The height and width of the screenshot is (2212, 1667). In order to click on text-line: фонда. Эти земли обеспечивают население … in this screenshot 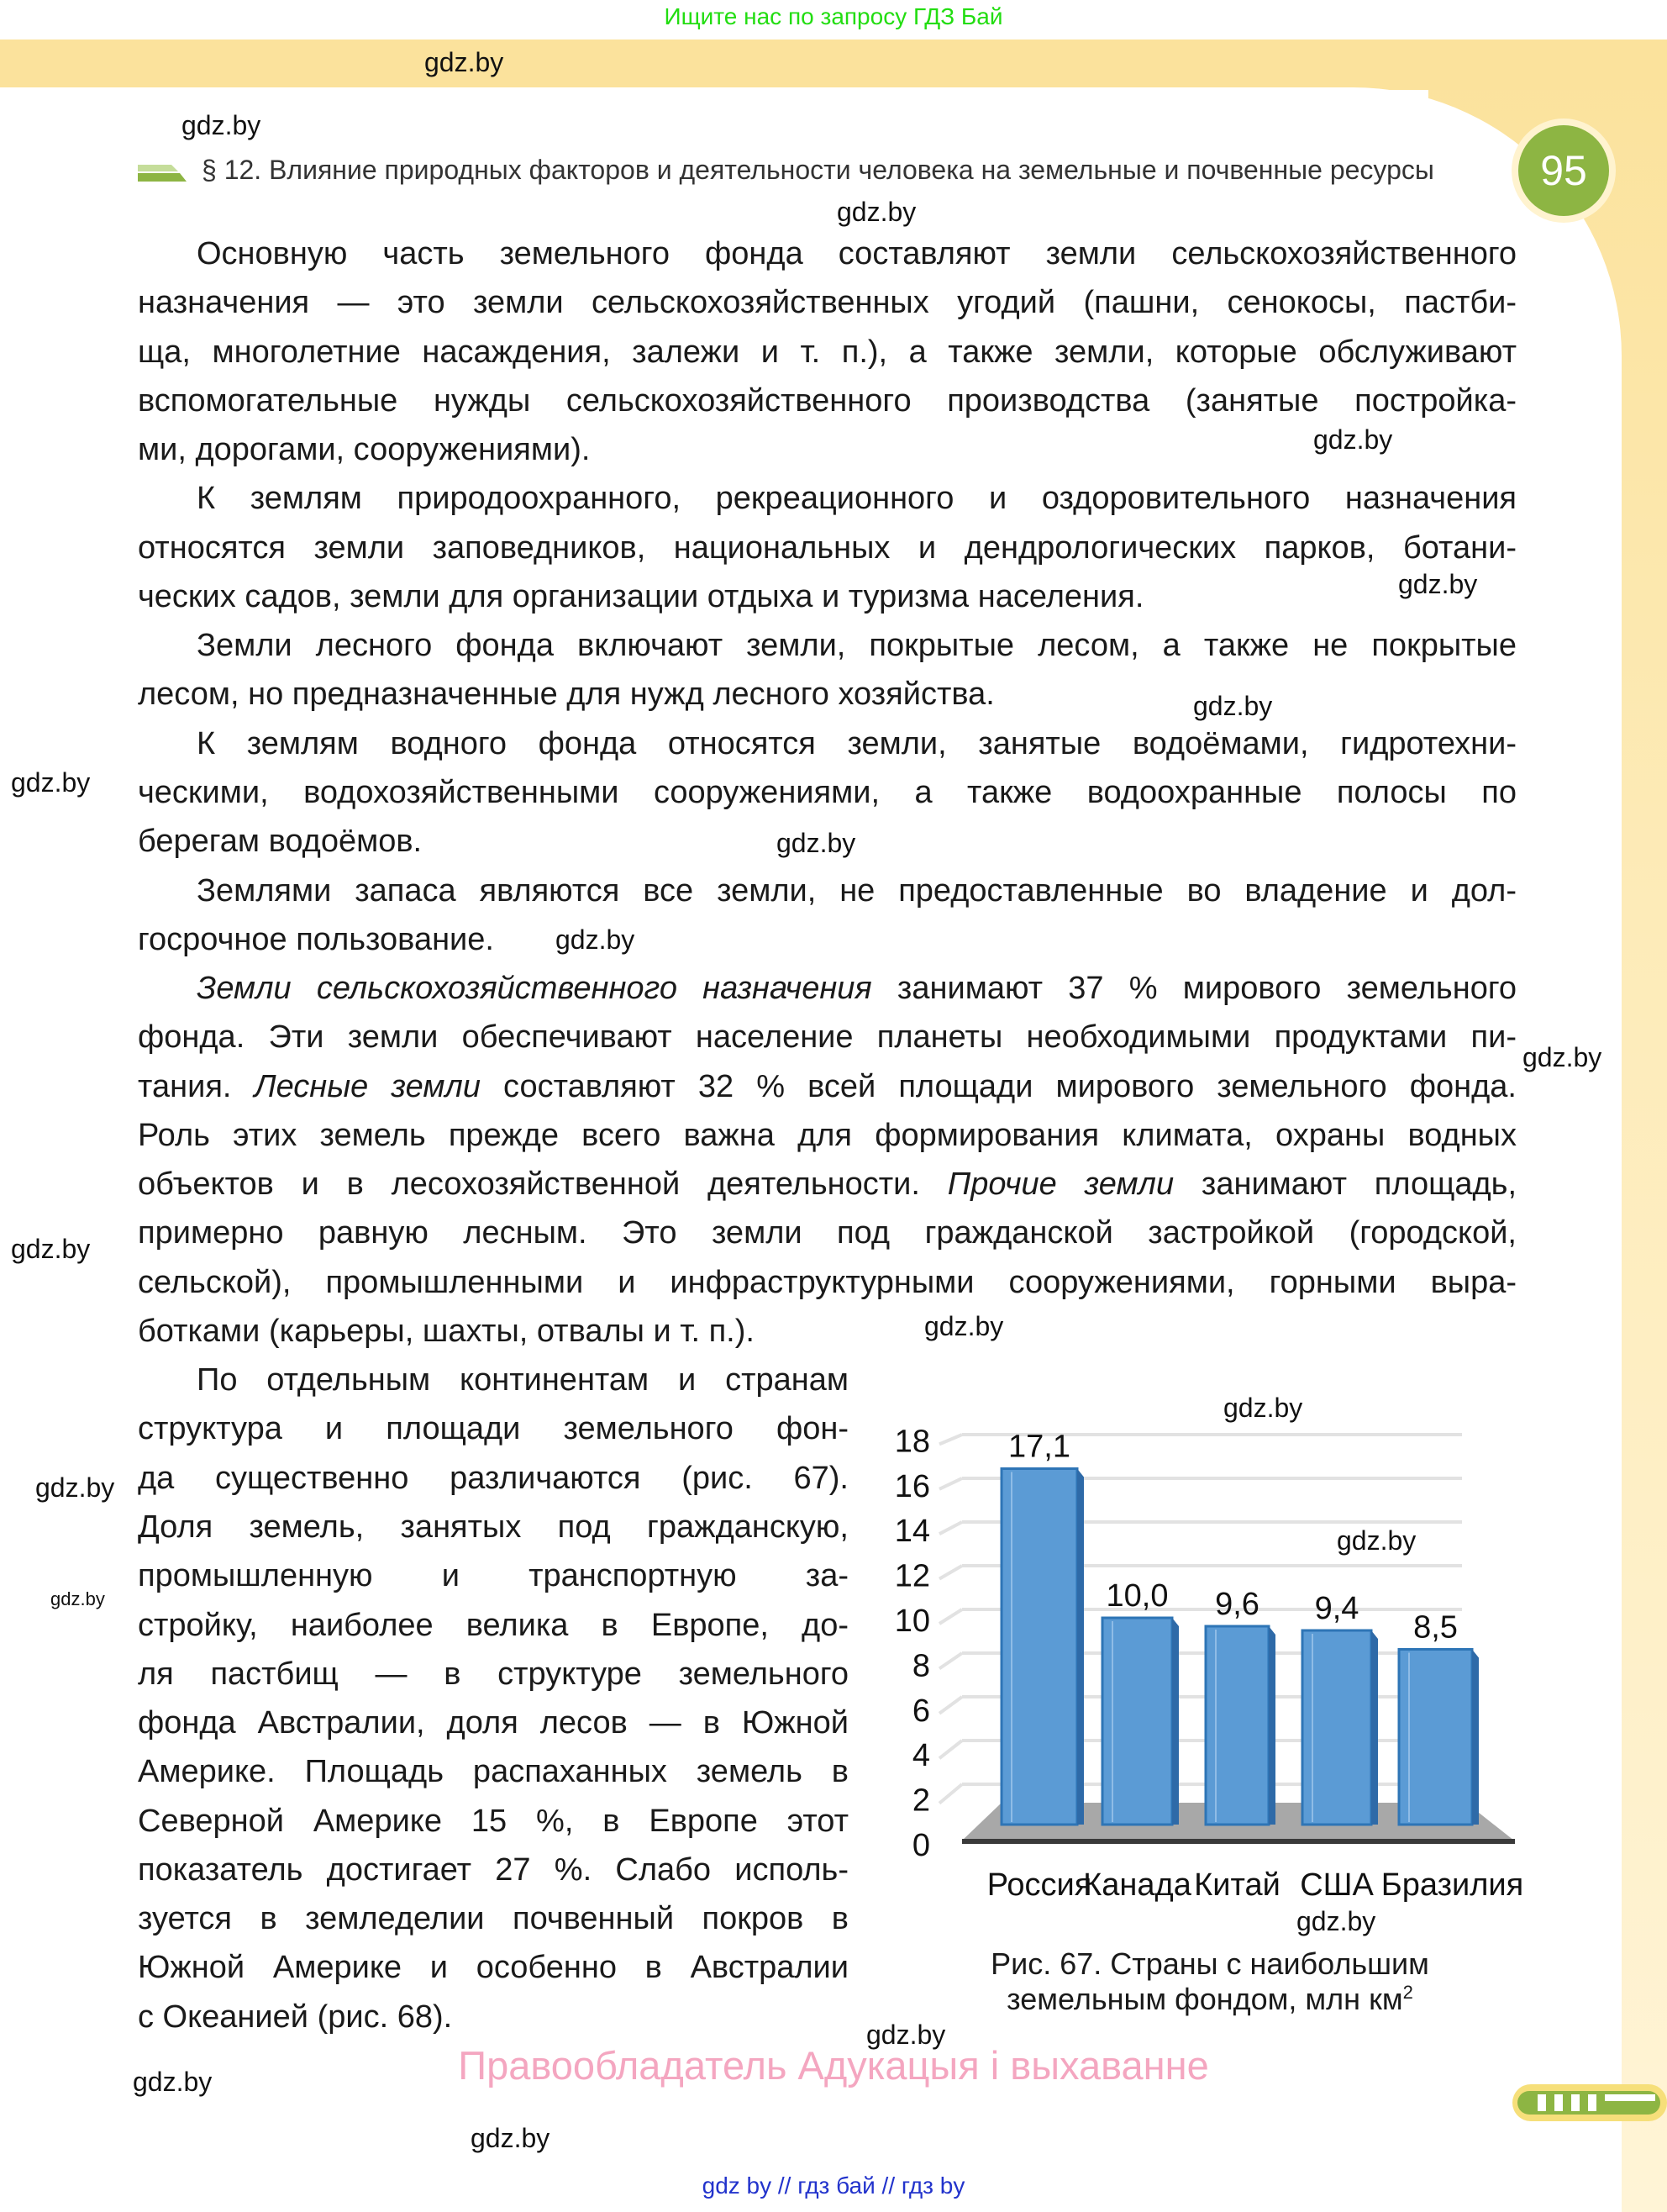, I will do `click(827, 1037)`.